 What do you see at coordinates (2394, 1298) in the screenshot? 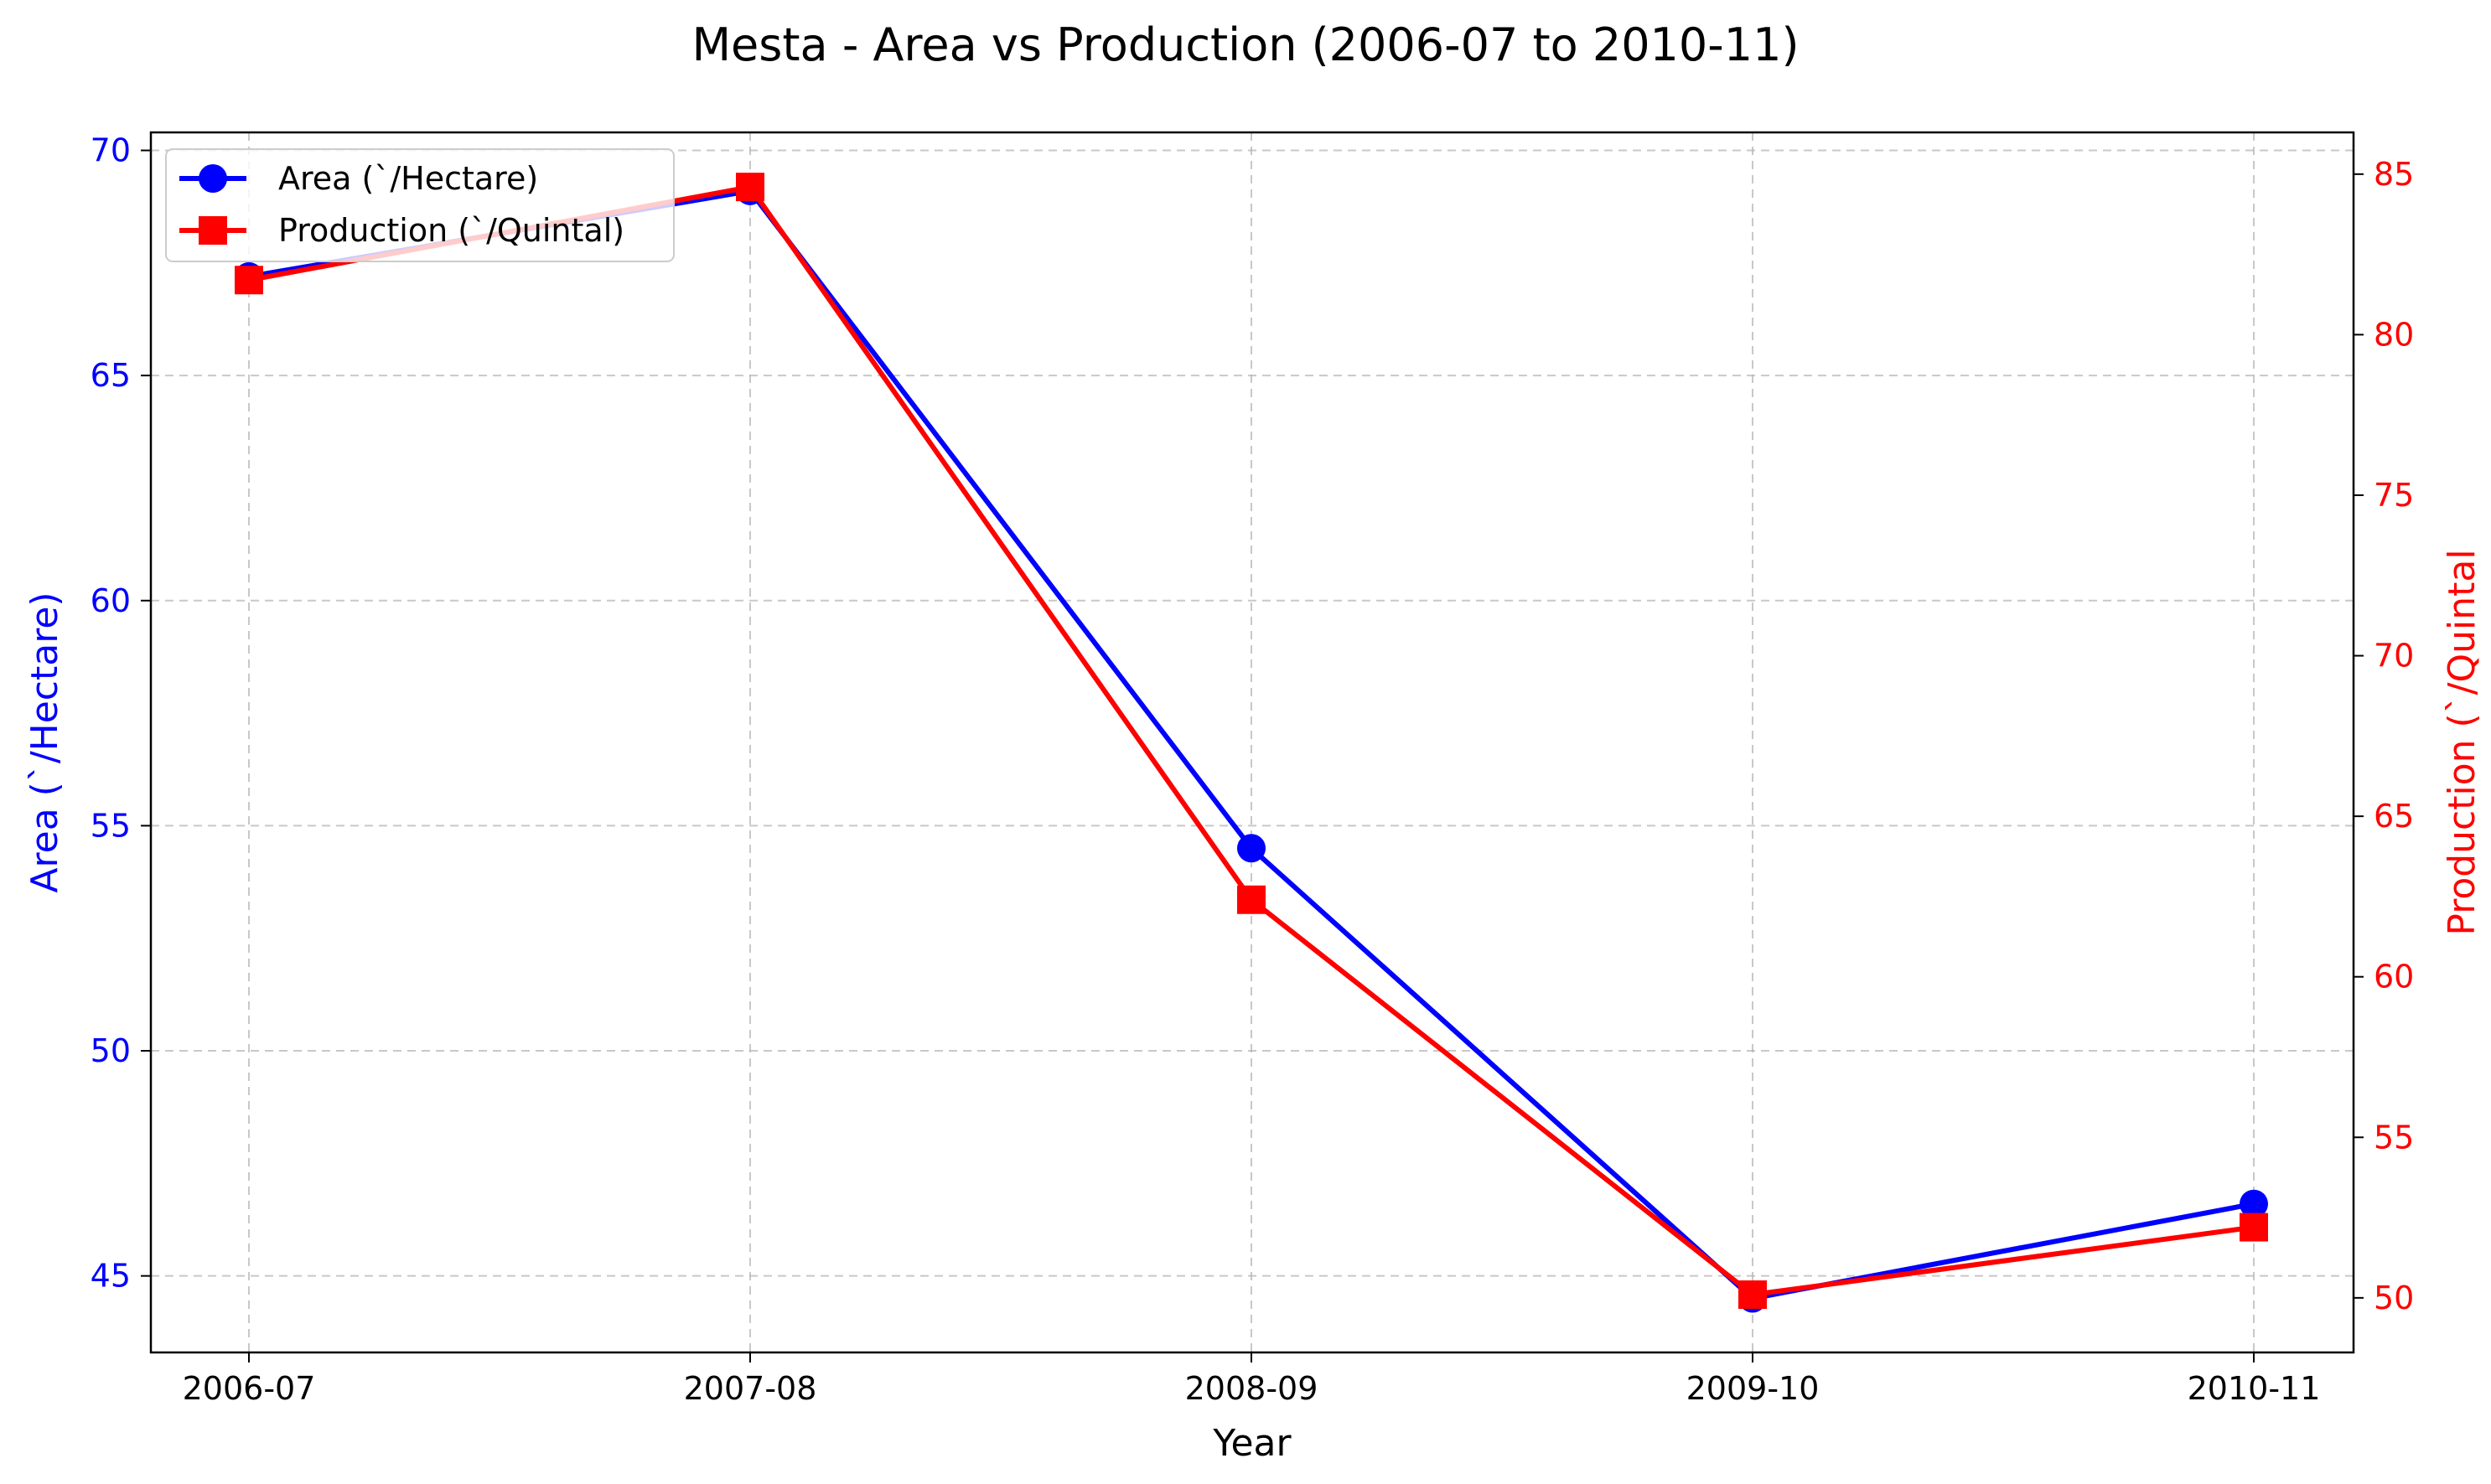
I see `y-right-tick-label: 50` at bounding box center [2394, 1298].